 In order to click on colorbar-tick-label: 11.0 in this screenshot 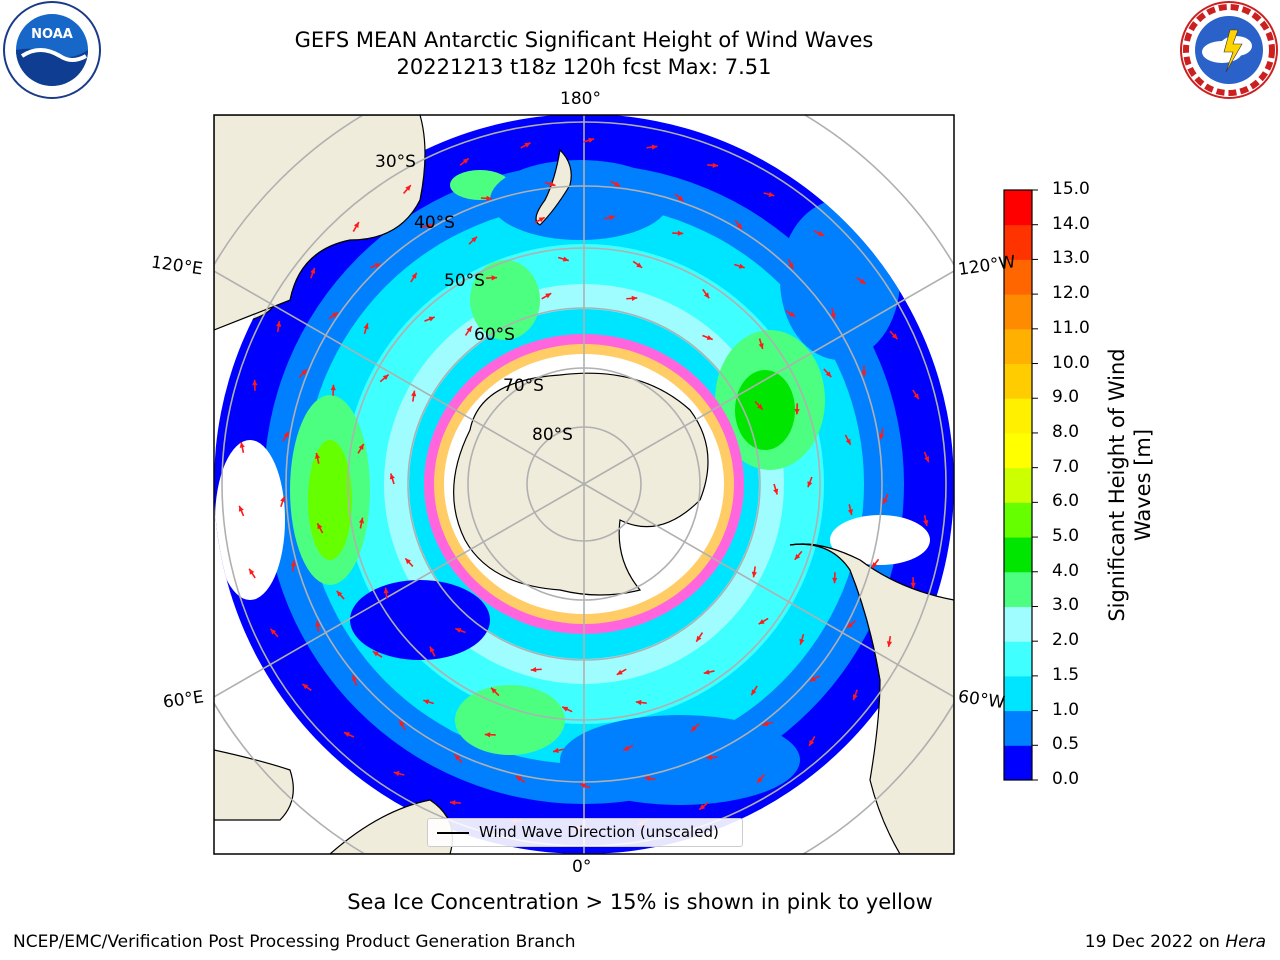, I will do `click(1071, 327)`.